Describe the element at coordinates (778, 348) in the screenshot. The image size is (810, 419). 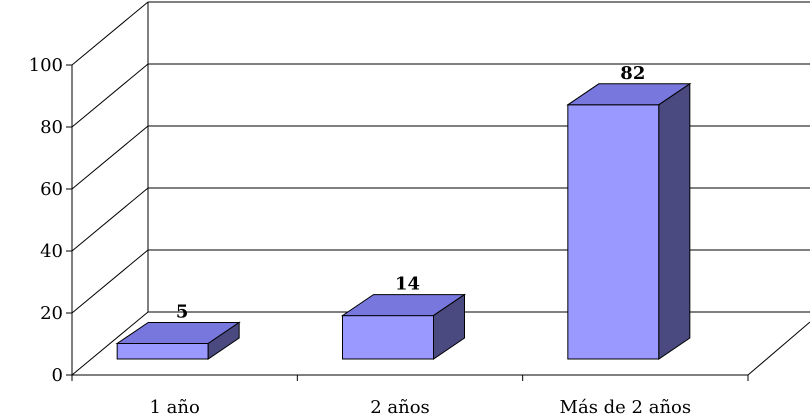
I see `floor-right-edge` at that location.